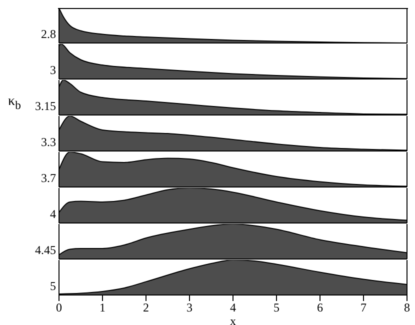 The width and height of the screenshot is (415, 325). What do you see at coordinates (52, 70) in the screenshot?
I see `text: 3` at bounding box center [52, 70].